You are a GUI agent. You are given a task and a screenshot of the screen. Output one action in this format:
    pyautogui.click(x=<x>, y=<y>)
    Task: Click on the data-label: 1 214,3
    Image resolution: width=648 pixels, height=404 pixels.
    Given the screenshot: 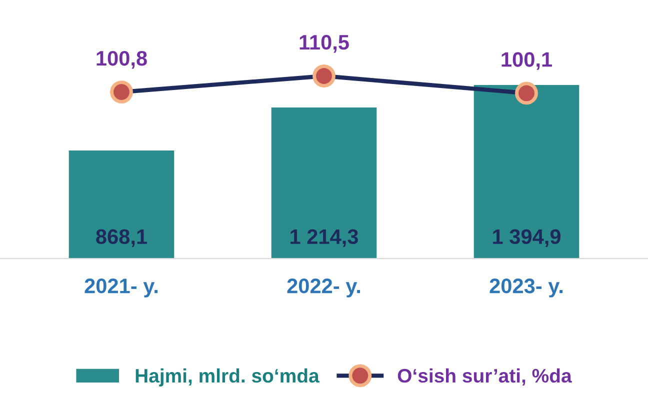 What is the action you would take?
    pyautogui.click(x=324, y=238)
    